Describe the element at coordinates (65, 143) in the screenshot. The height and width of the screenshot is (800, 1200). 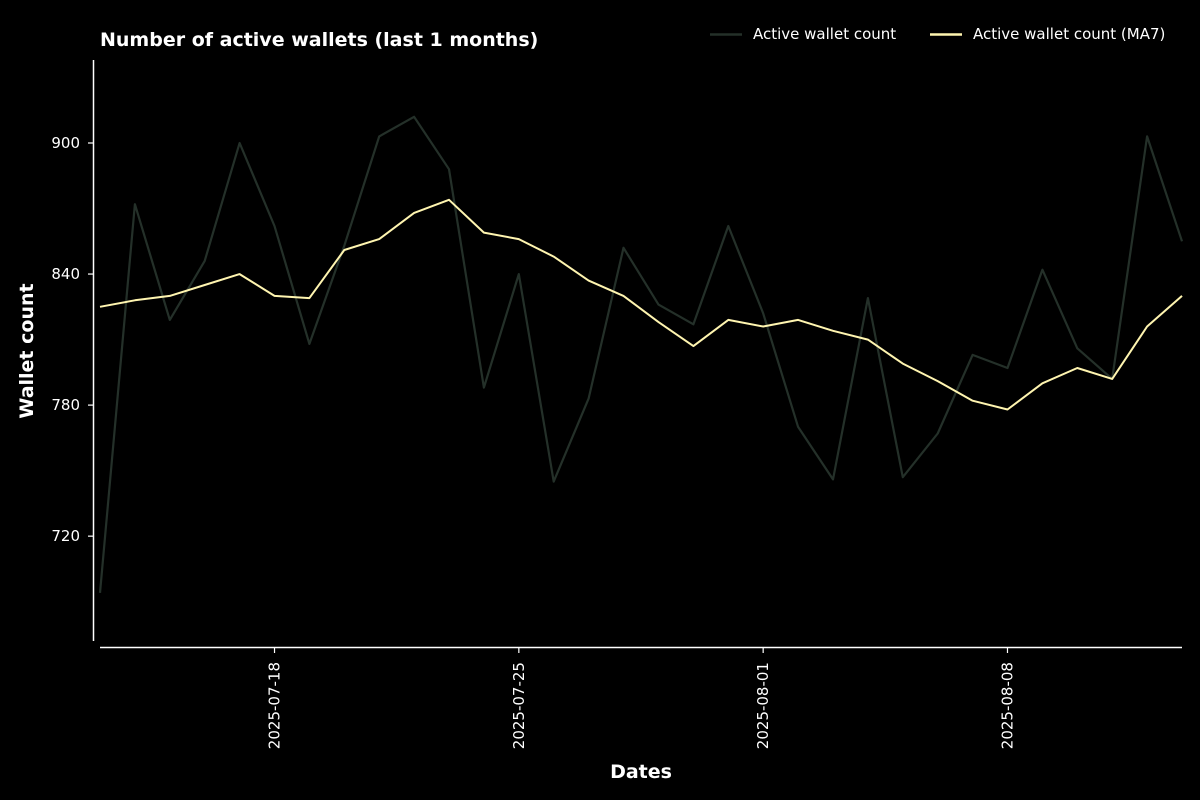
I see `y-tick-label: 900` at that location.